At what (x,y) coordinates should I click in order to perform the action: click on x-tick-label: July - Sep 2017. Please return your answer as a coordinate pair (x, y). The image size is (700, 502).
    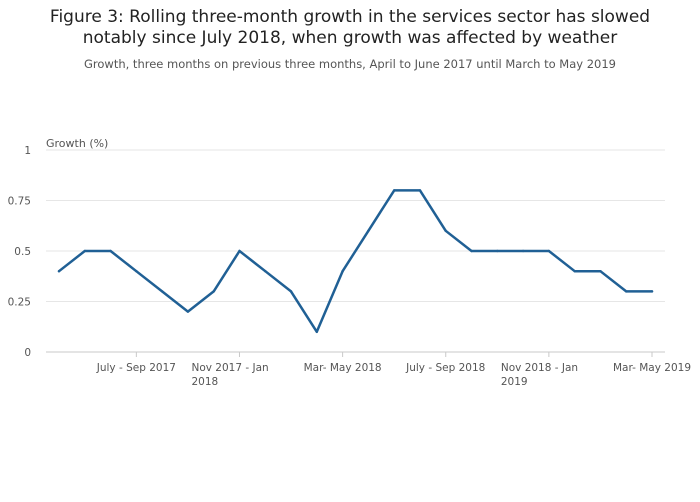
    Looking at the image, I should click on (136, 368).